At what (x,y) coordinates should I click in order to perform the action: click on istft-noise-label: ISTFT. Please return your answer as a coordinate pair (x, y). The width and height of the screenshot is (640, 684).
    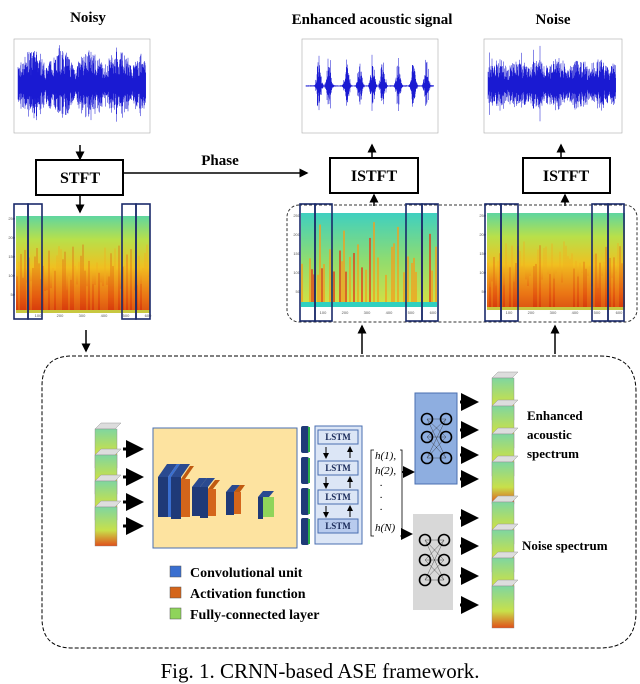
    Looking at the image, I should click on (566, 176).